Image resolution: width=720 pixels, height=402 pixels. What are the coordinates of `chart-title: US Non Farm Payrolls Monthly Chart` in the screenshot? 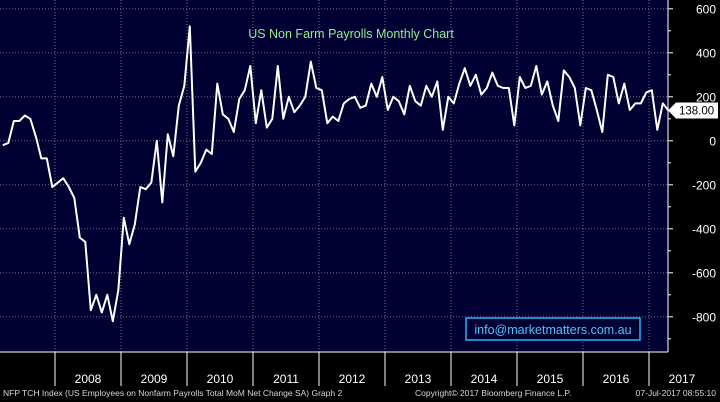 It's located at (351, 34).